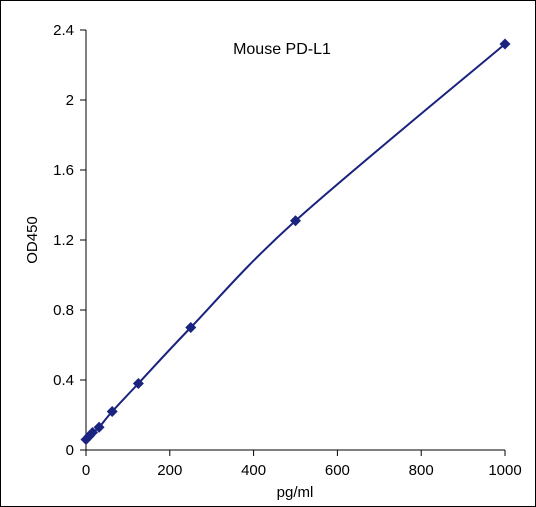 The width and height of the screenshot is (536, 507). What do you see at coordinates (63, 380) in the screenshot?
I see `y-tick-label: 0.4` at bounding box center [63, 380].